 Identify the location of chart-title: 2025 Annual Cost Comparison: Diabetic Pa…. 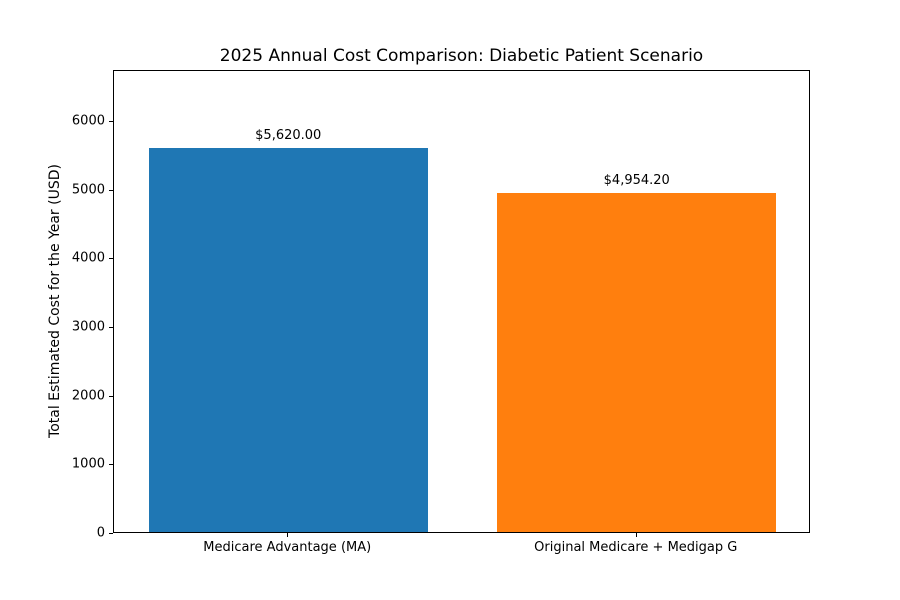
(461, 56).